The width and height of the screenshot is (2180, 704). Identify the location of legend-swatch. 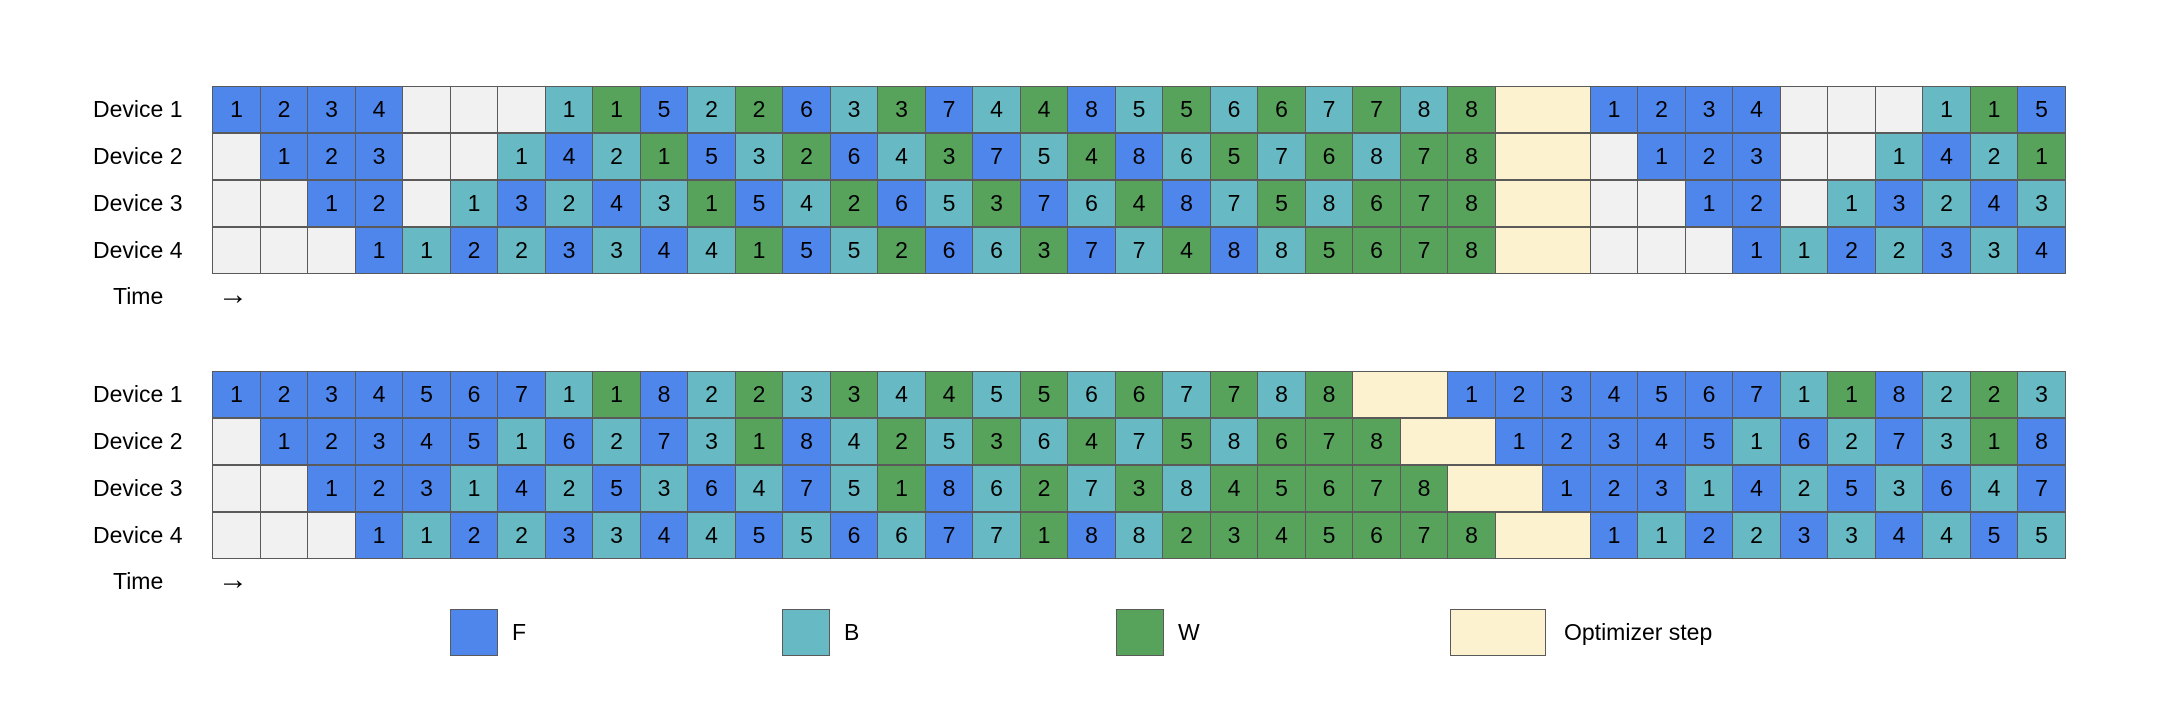
(1498, 632).